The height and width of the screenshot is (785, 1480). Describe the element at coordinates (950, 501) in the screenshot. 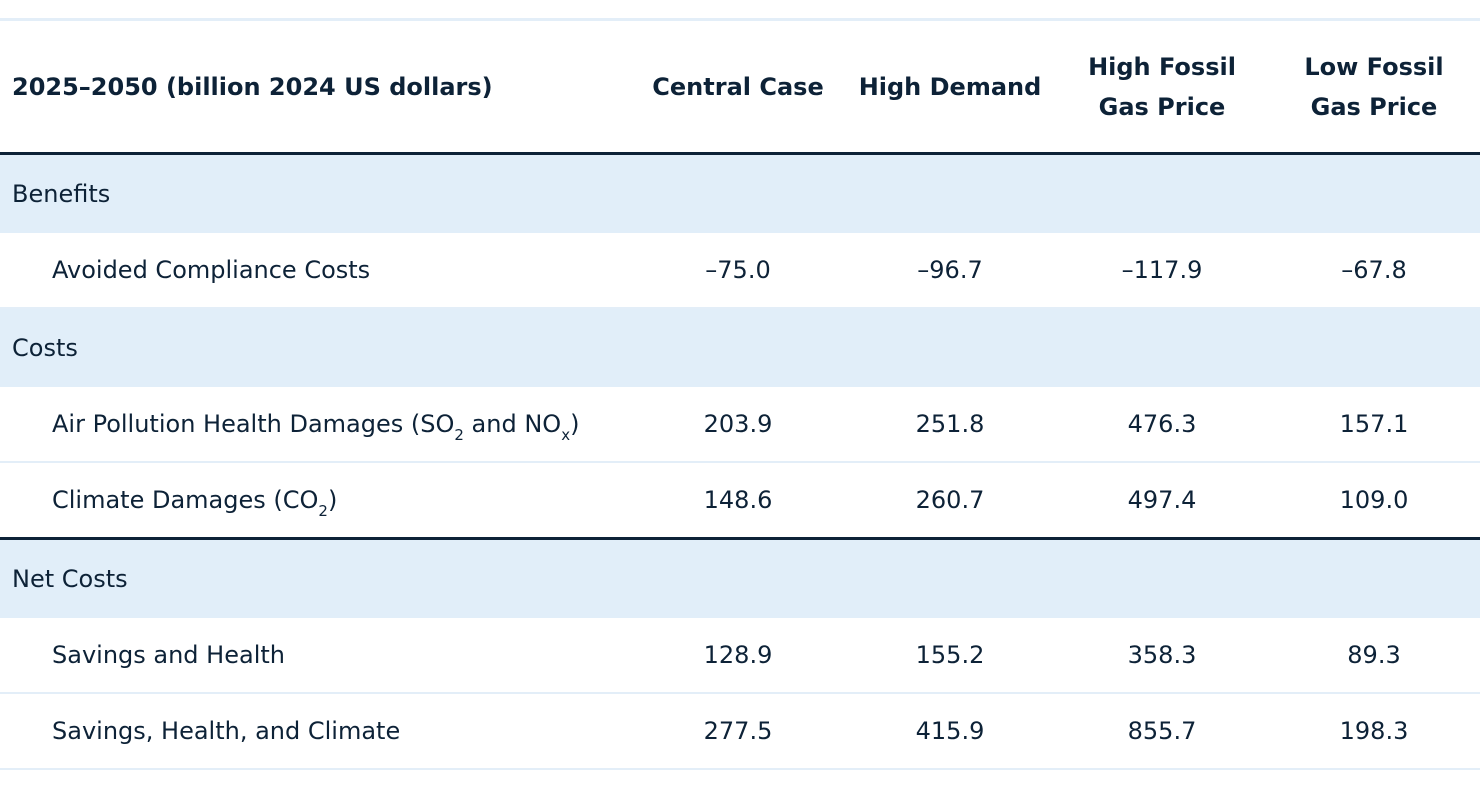

I see `cell-value: 260.7` at that location.